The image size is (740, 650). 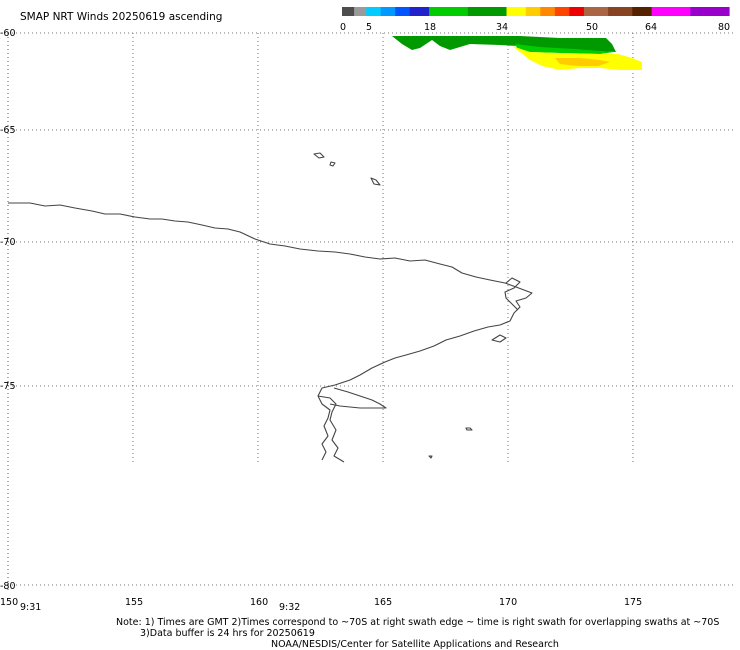 What do you see at coordinates (160, 607) in the screenshot?
I see `swath-time-labels: 9:31 9:32` at bounding box center [160, 607].